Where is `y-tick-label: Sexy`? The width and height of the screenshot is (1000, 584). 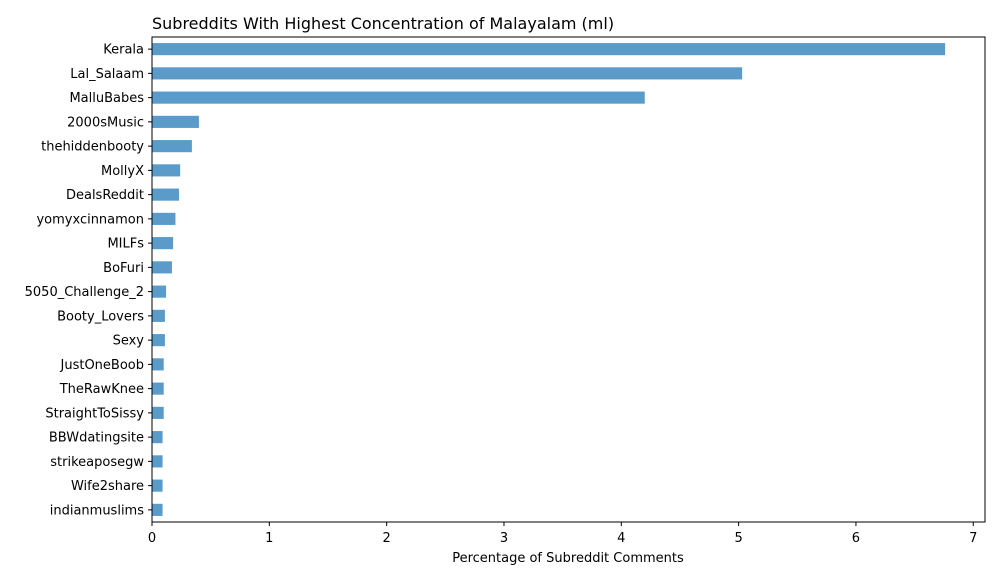
y-tick-label: Sexy is located at coordinates (129, 341).